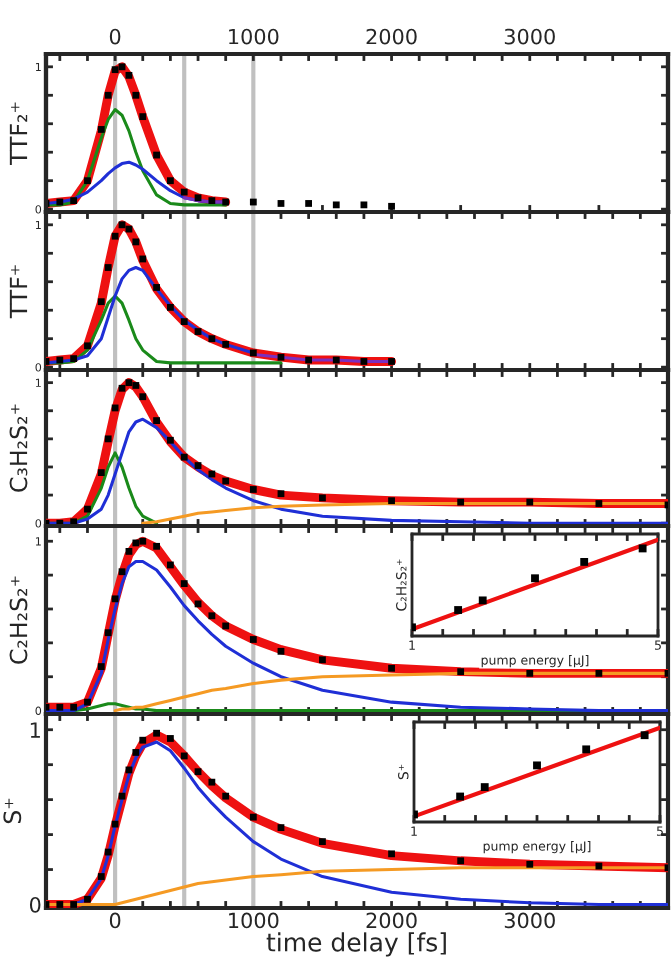  What do you see at coordinates (18, 620) in the screenshot?
I see `y-axis-title: C₂H₂S₂⁺` at bounding box center [18, 620].